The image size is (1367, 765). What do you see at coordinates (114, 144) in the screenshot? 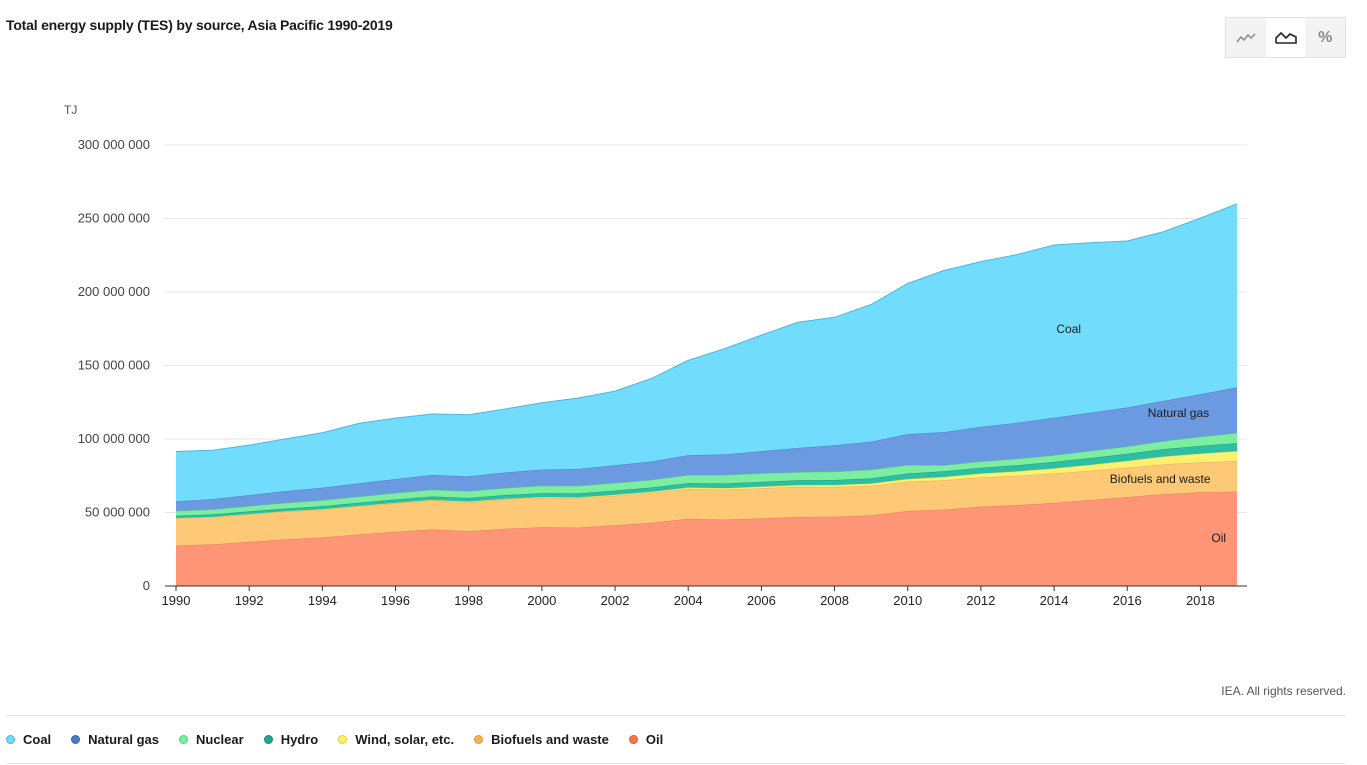
I see `y-tick-label: 300 000 000` at bounding box center [114, 144].